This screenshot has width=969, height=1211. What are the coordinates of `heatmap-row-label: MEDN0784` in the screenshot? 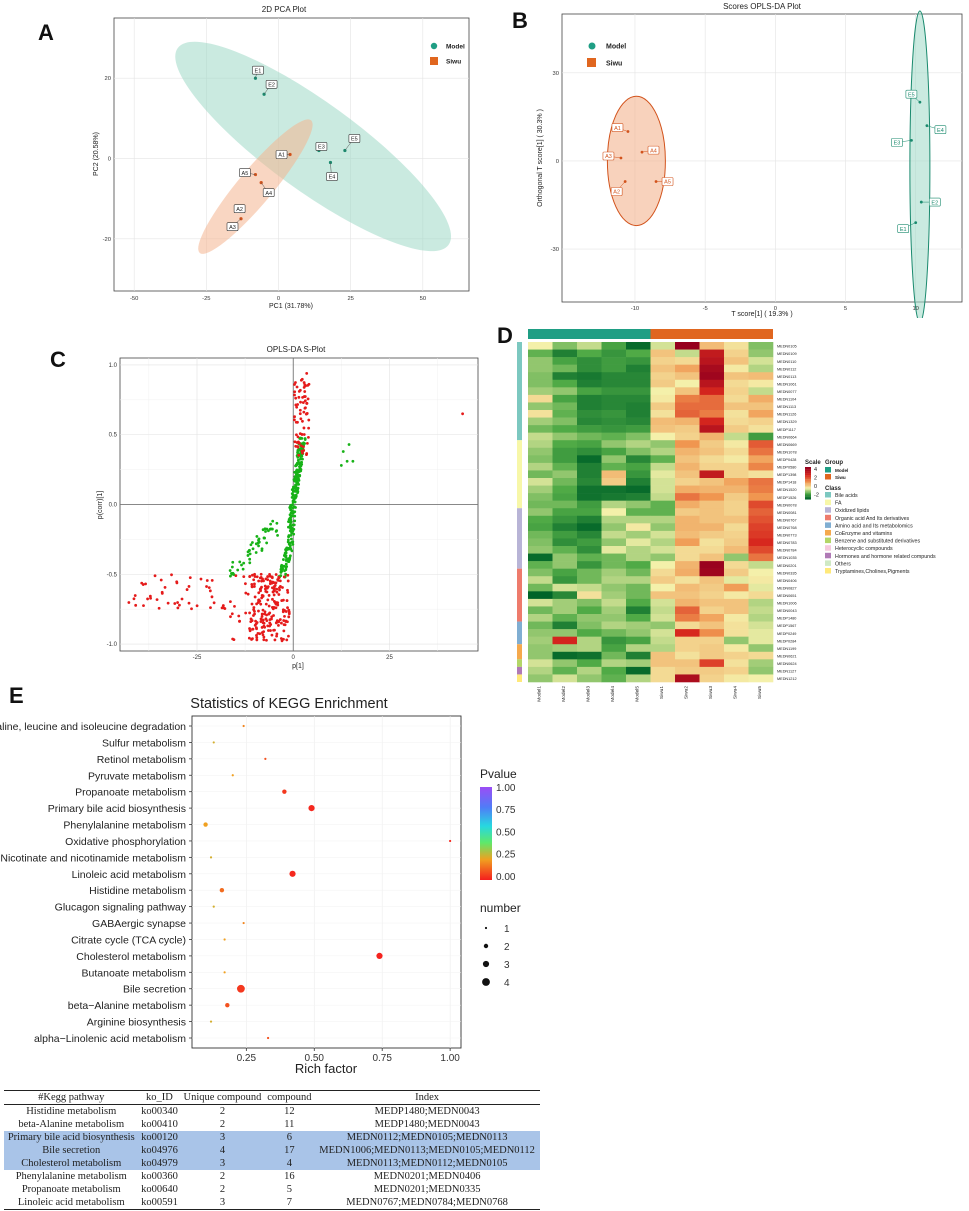 It's located at (787, 551).